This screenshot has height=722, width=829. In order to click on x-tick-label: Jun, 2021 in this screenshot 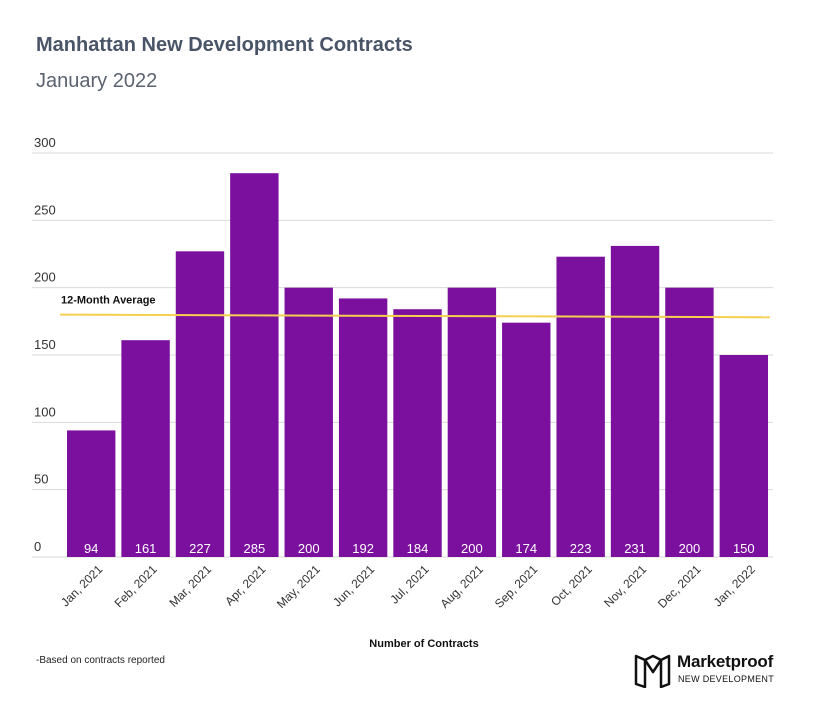, I will do `click(353, 585)`.